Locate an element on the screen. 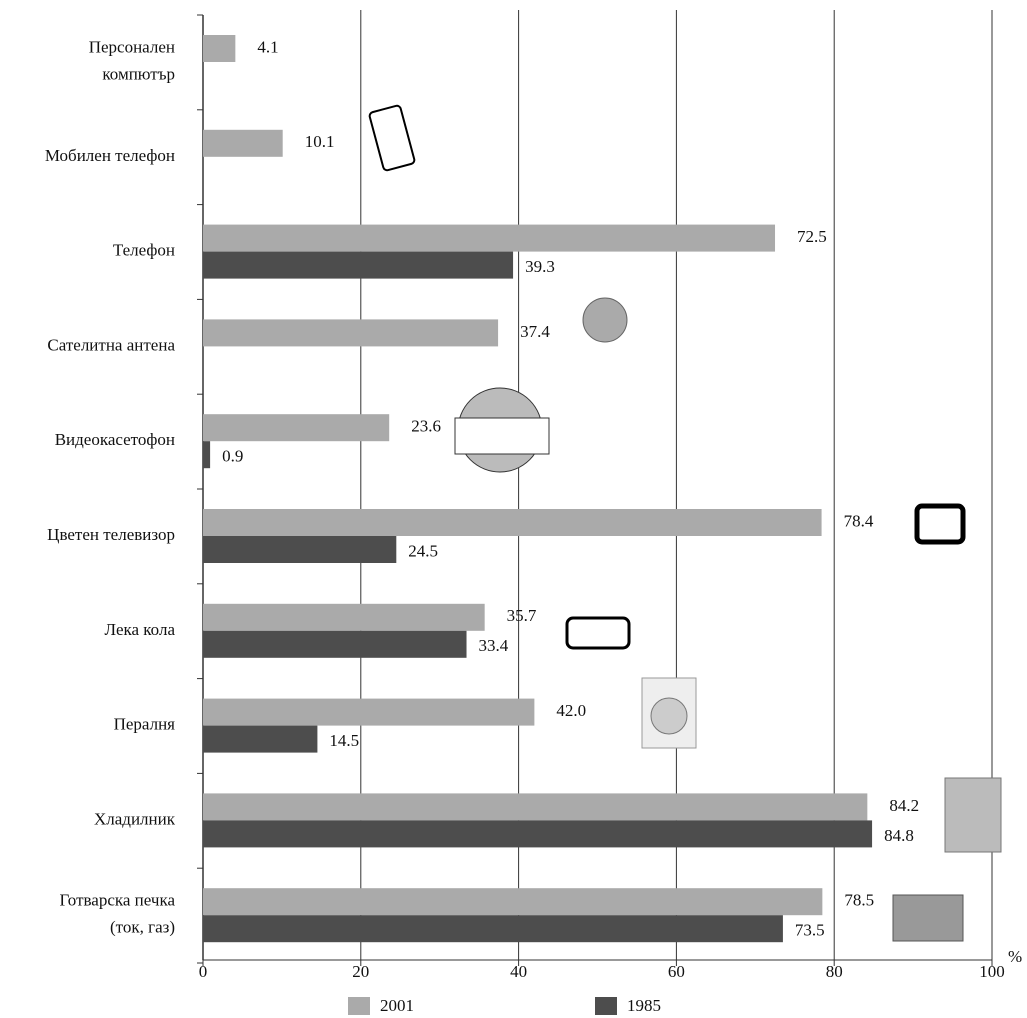 This screenshot has width=1027, height=1018. label-line: Хладилник is located at coordinates (135, 818).